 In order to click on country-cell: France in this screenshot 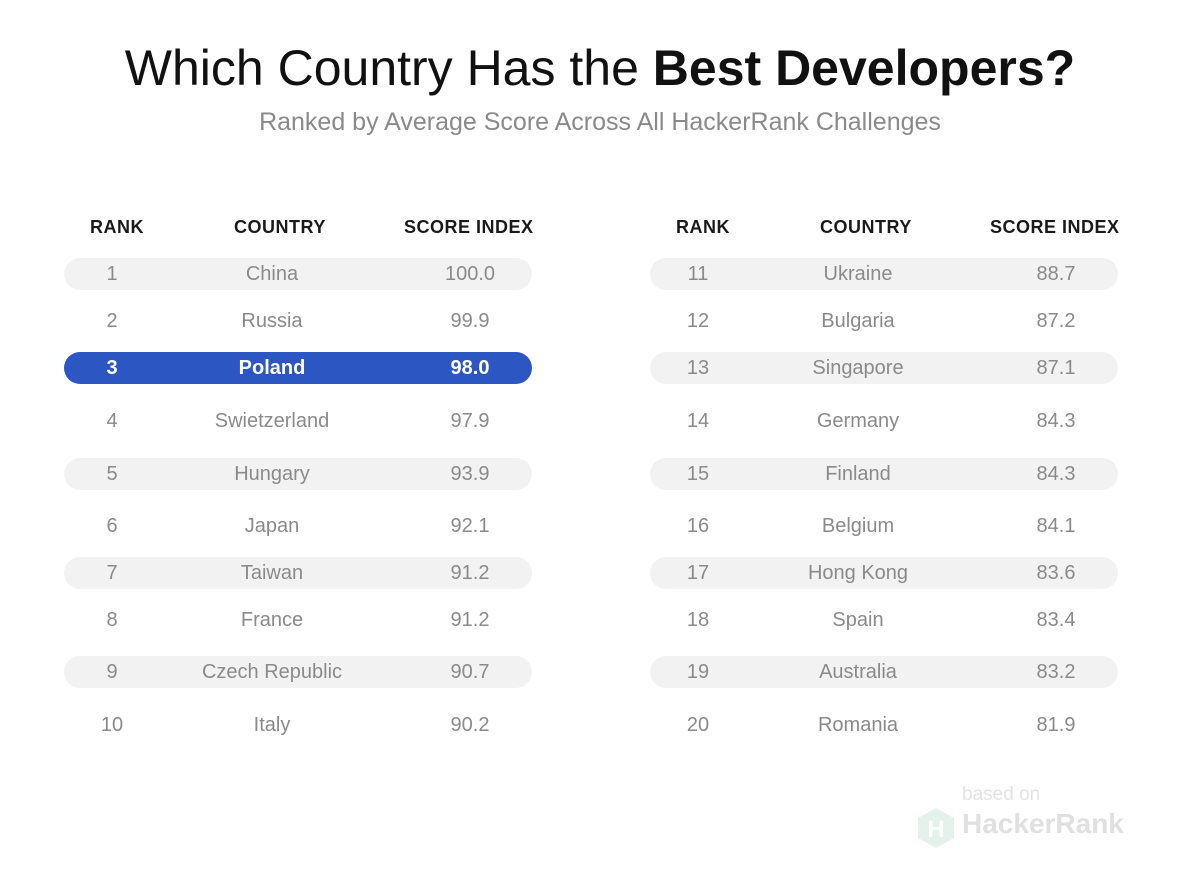, I will do `click(272, 620)`.